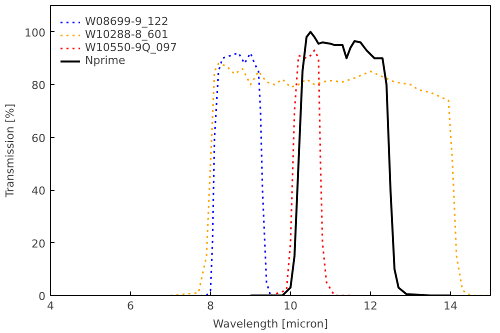 This screenshot has height=333, width=500. What do you see at coordinates (39, 243) in the screenshot?
I see `y-tick-label: 20` at bounding box center [39, 243].